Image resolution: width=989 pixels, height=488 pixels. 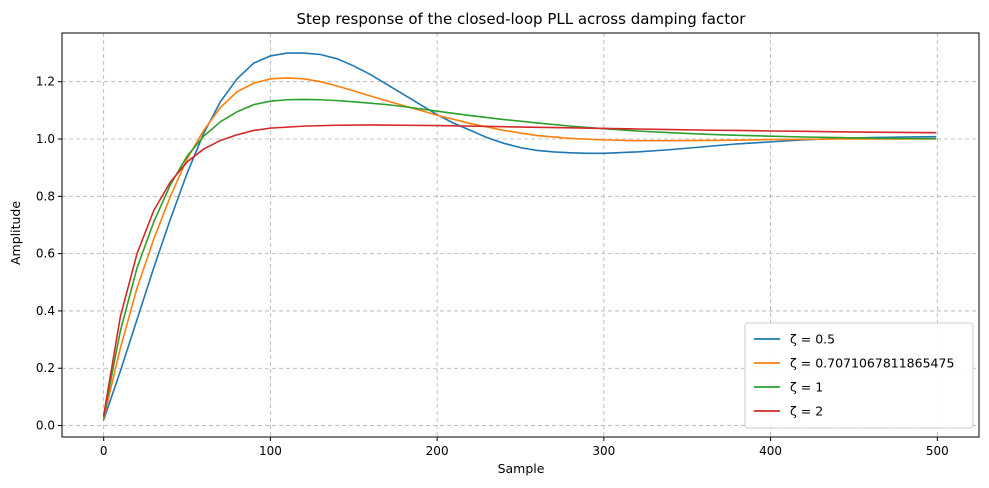 What do you see at coordinates (45, 368) in the screenshot?
I see `y-tick-label: 0.2` at bounding box center [45, 368].